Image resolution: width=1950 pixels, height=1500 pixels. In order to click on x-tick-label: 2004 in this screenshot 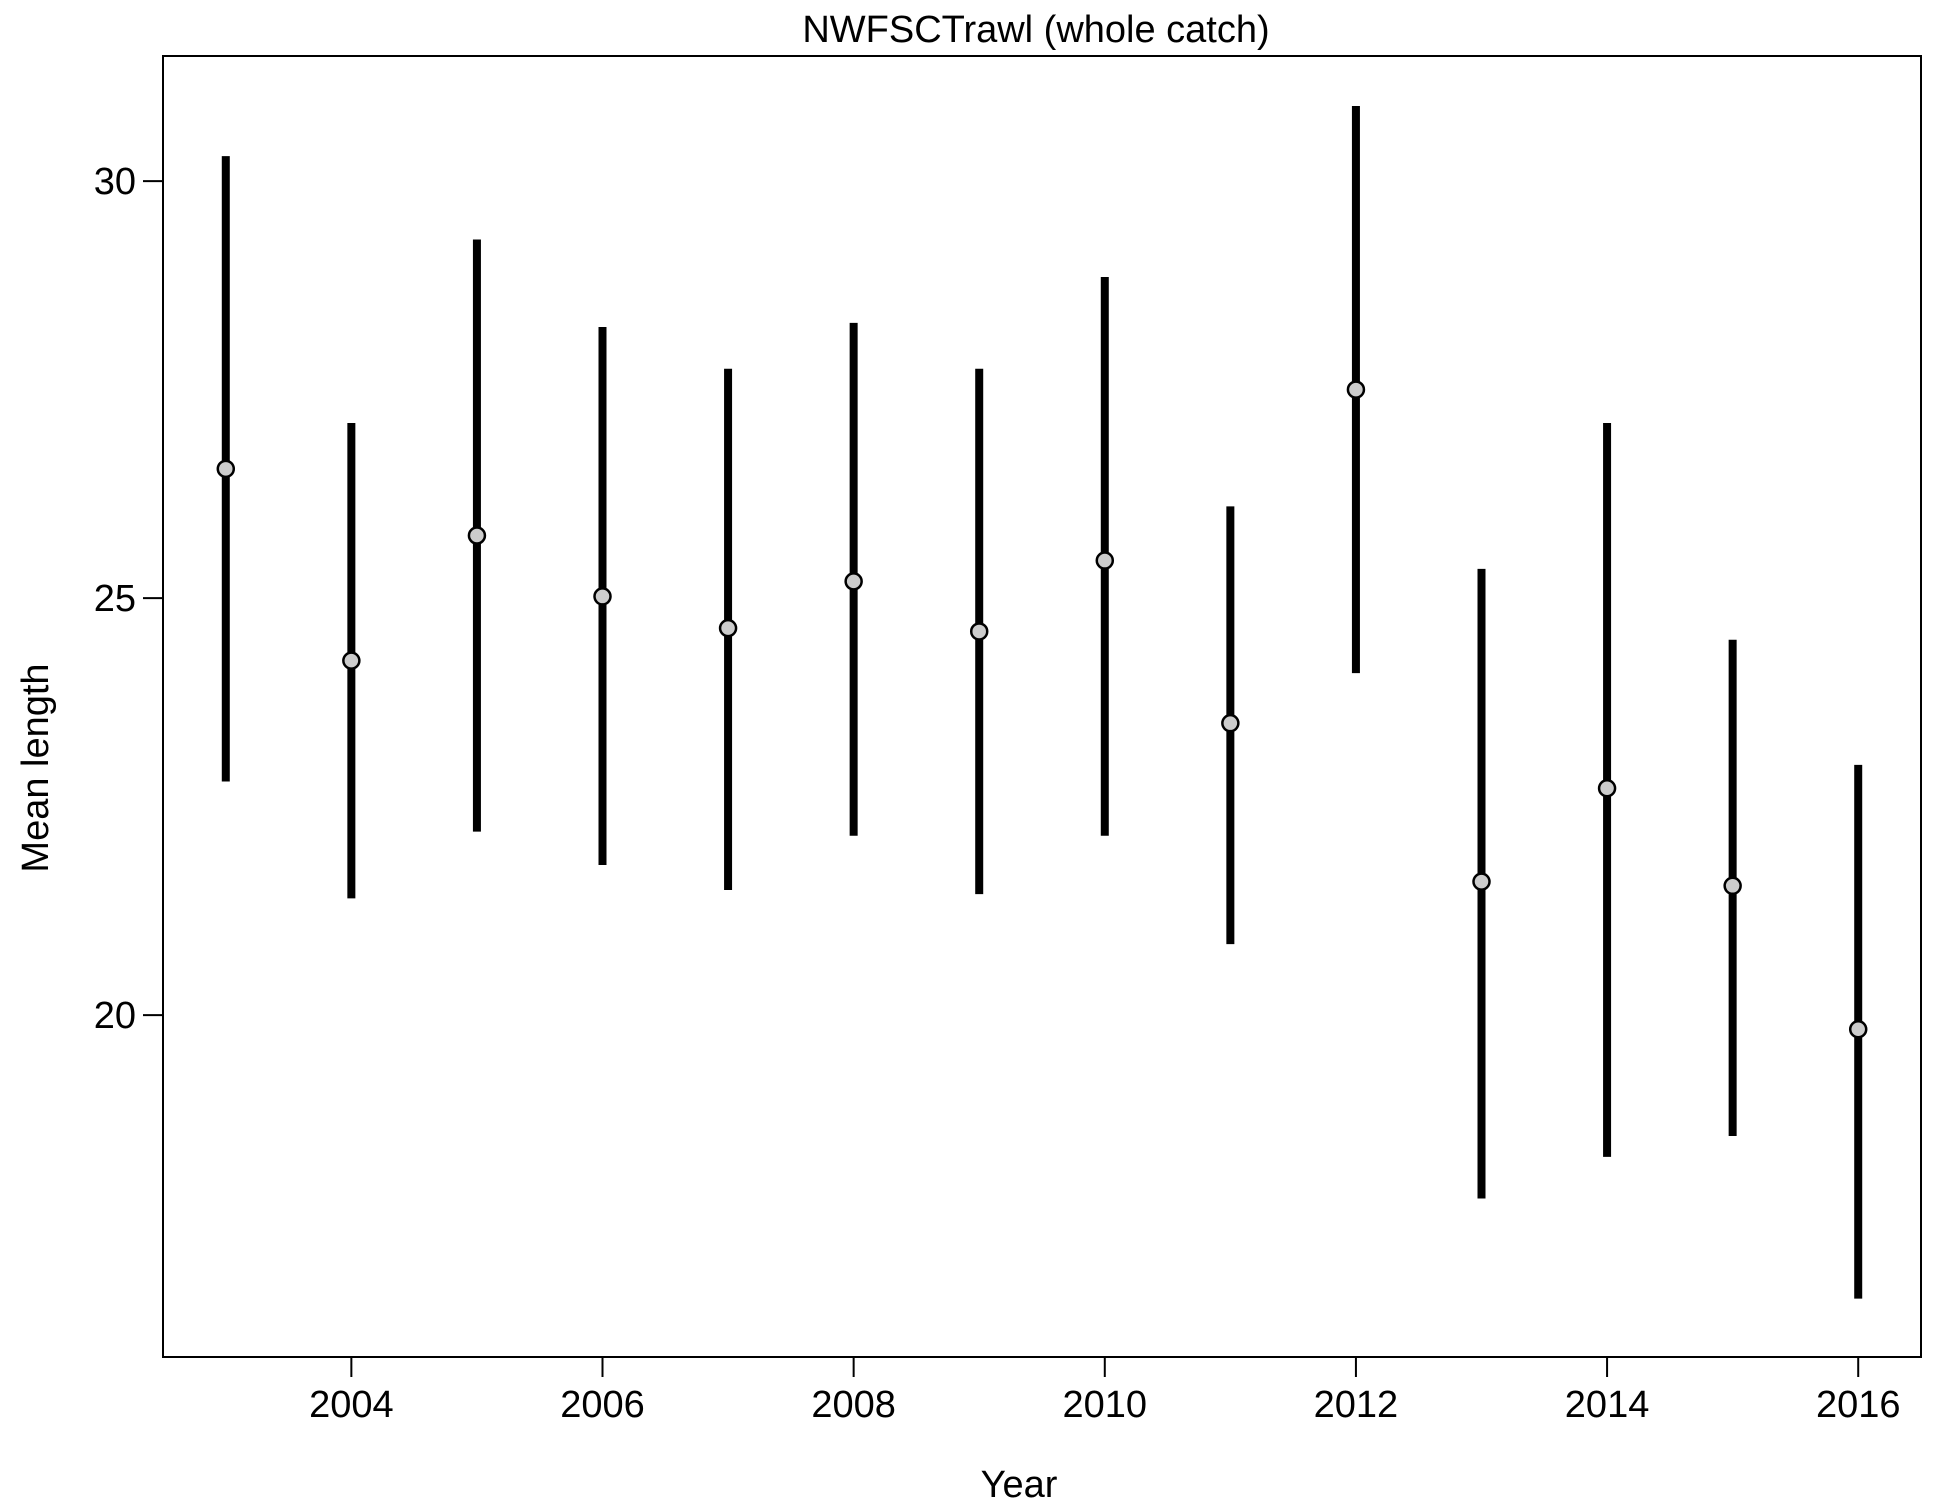, I will do `click(351, 1405)`.